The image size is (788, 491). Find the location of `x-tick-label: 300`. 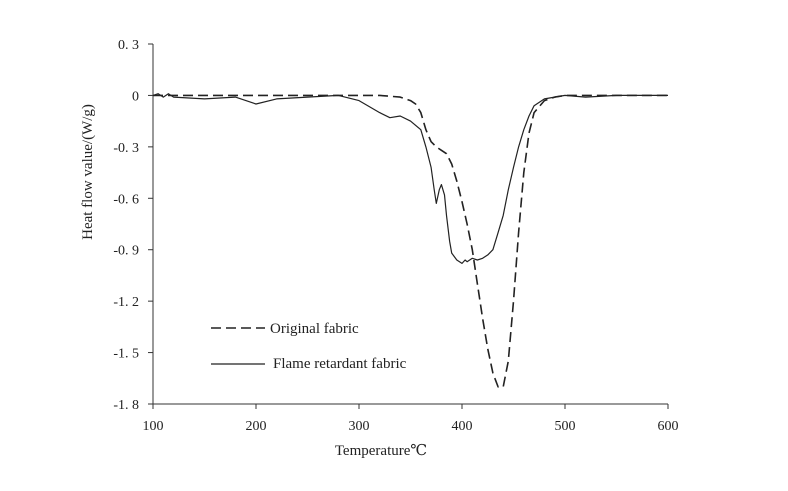

x-tick-label: 300 is located at coordinates (359, 426).